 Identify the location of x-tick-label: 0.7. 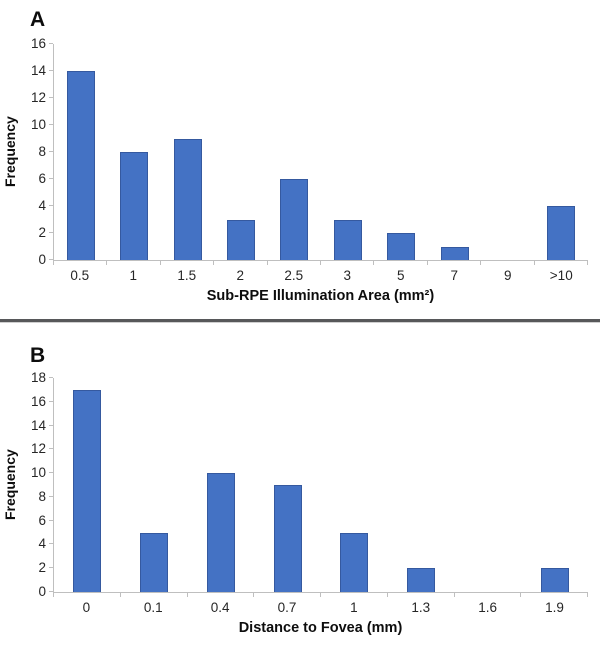
(287, 607).